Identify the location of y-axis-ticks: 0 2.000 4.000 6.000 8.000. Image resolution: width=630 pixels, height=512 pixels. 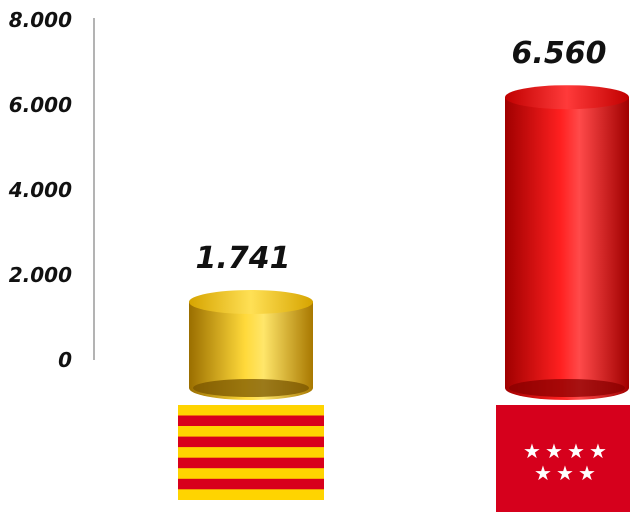
(40, 190).